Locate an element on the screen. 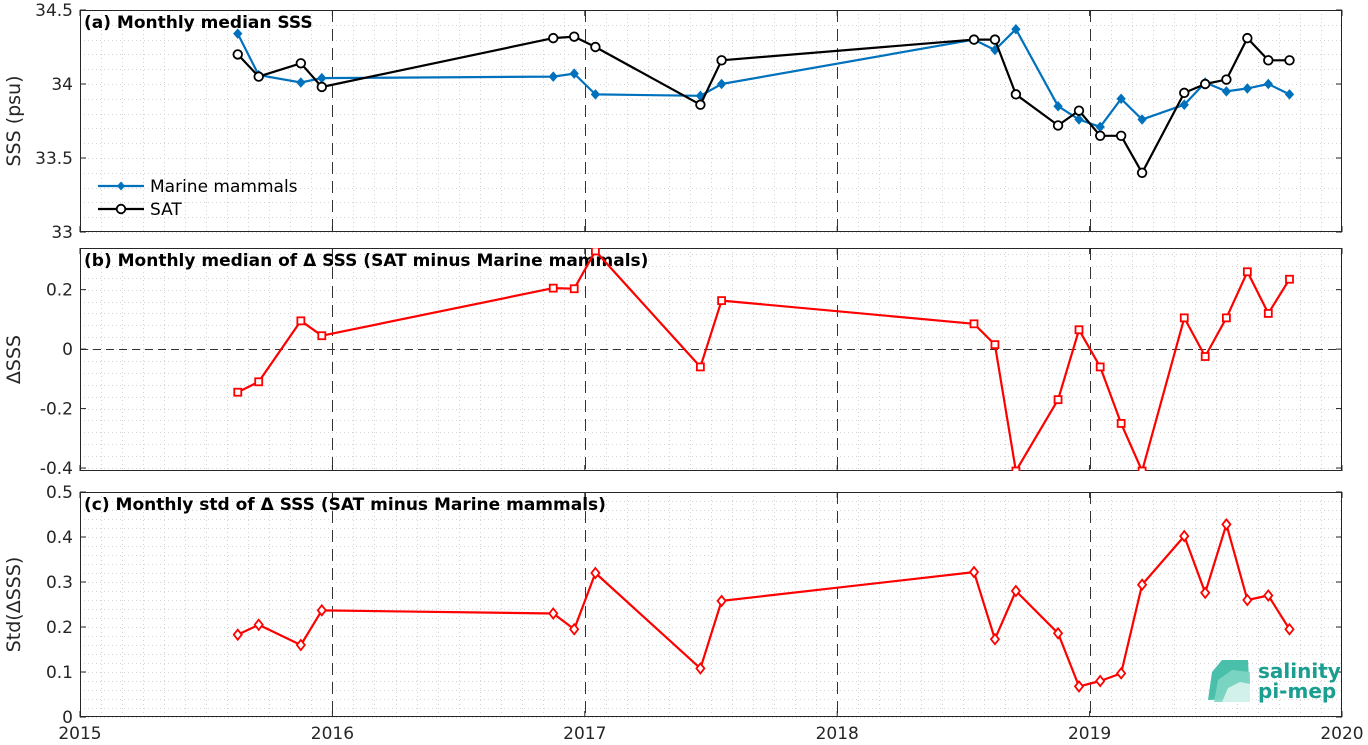 The width and height of the screenshot is (1368, 745). y-tick-label: 33.5 is located at coordinates (54, 159).